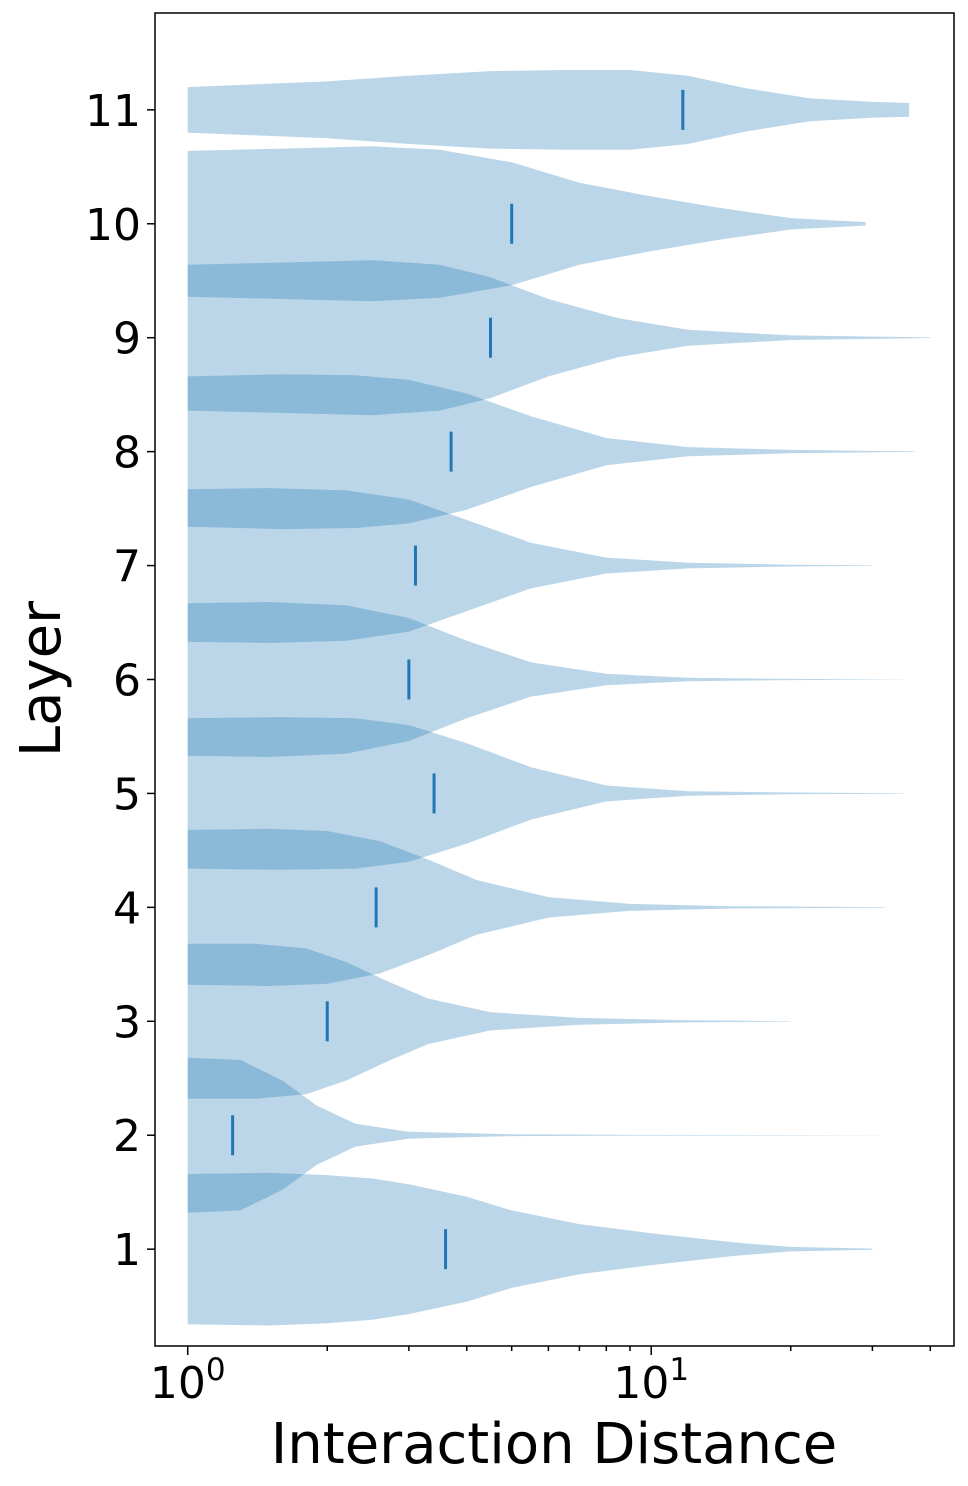 This screenshot has width=968, height=1486. What do you see at coordinates (127, 339) in the screenshot?
I see `y-tick-label: 9` at bounding box center [127, 339].